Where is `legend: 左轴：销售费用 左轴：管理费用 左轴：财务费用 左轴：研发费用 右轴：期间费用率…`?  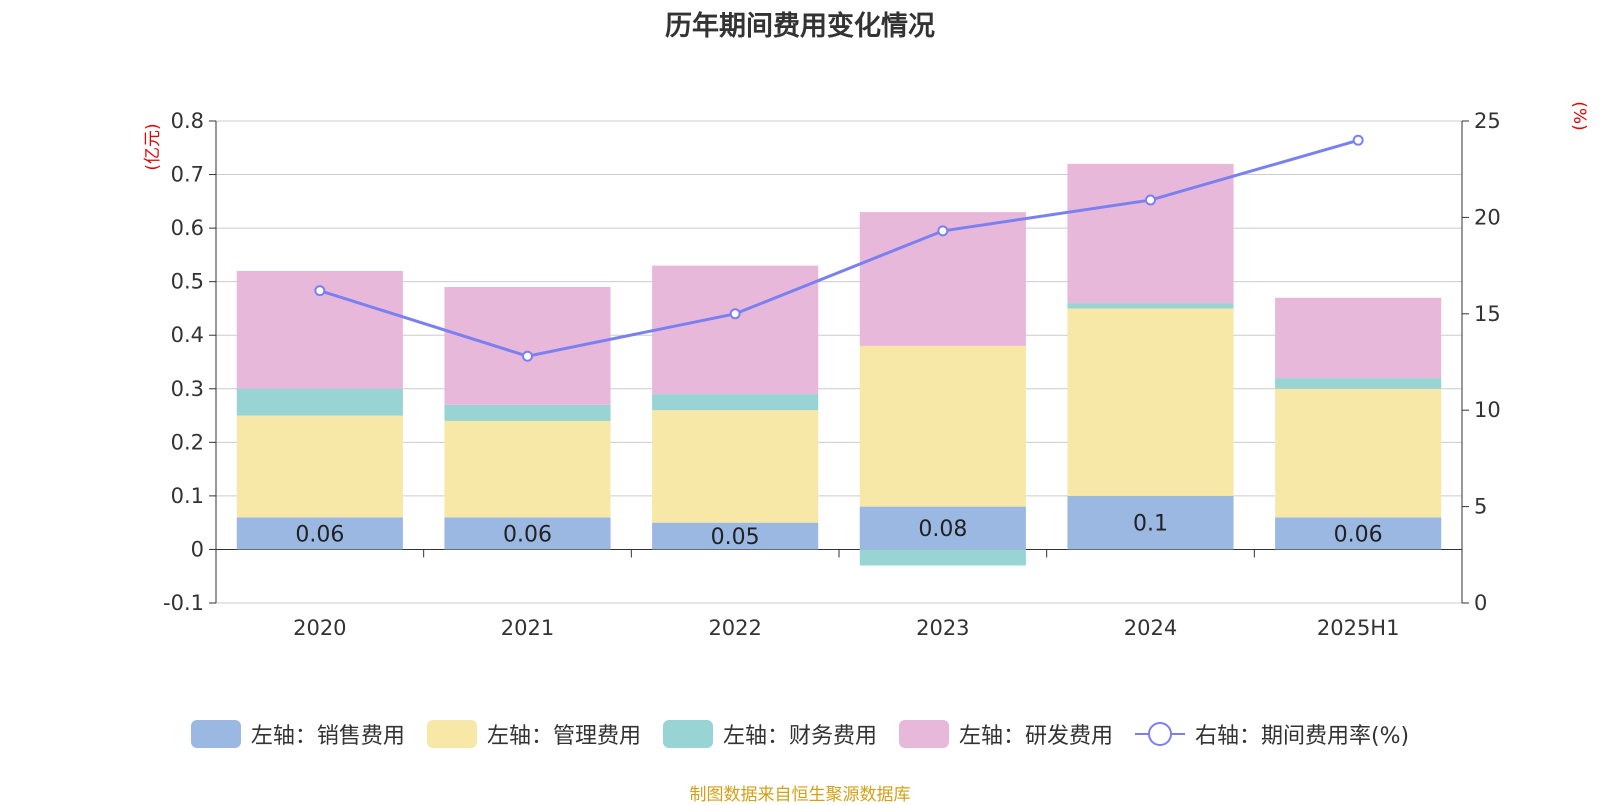 legend: 左轴：销售费用 左轴：管理费用 左轴：财务费用 左轴：研发费用 右轴：期间费用率… is located at coordinates (800, 734).